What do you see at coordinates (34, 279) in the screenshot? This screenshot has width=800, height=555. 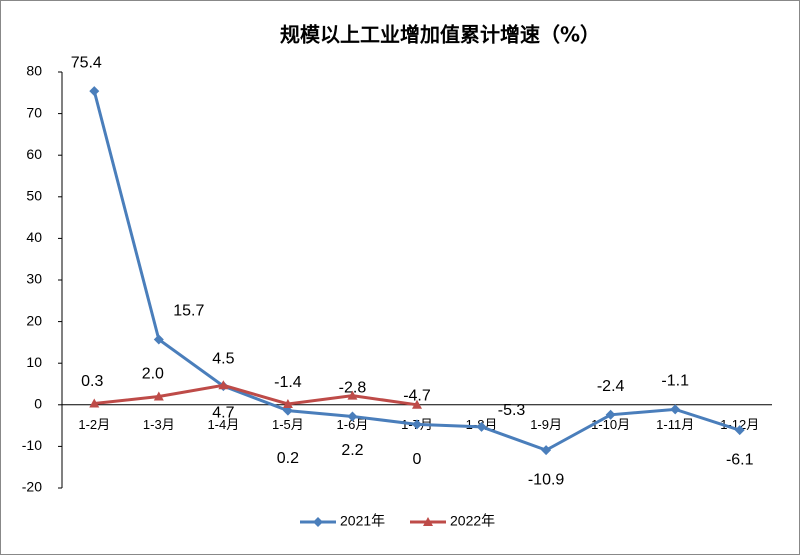 I see `y-tick-label: 30` at bounding box center [34, 279].